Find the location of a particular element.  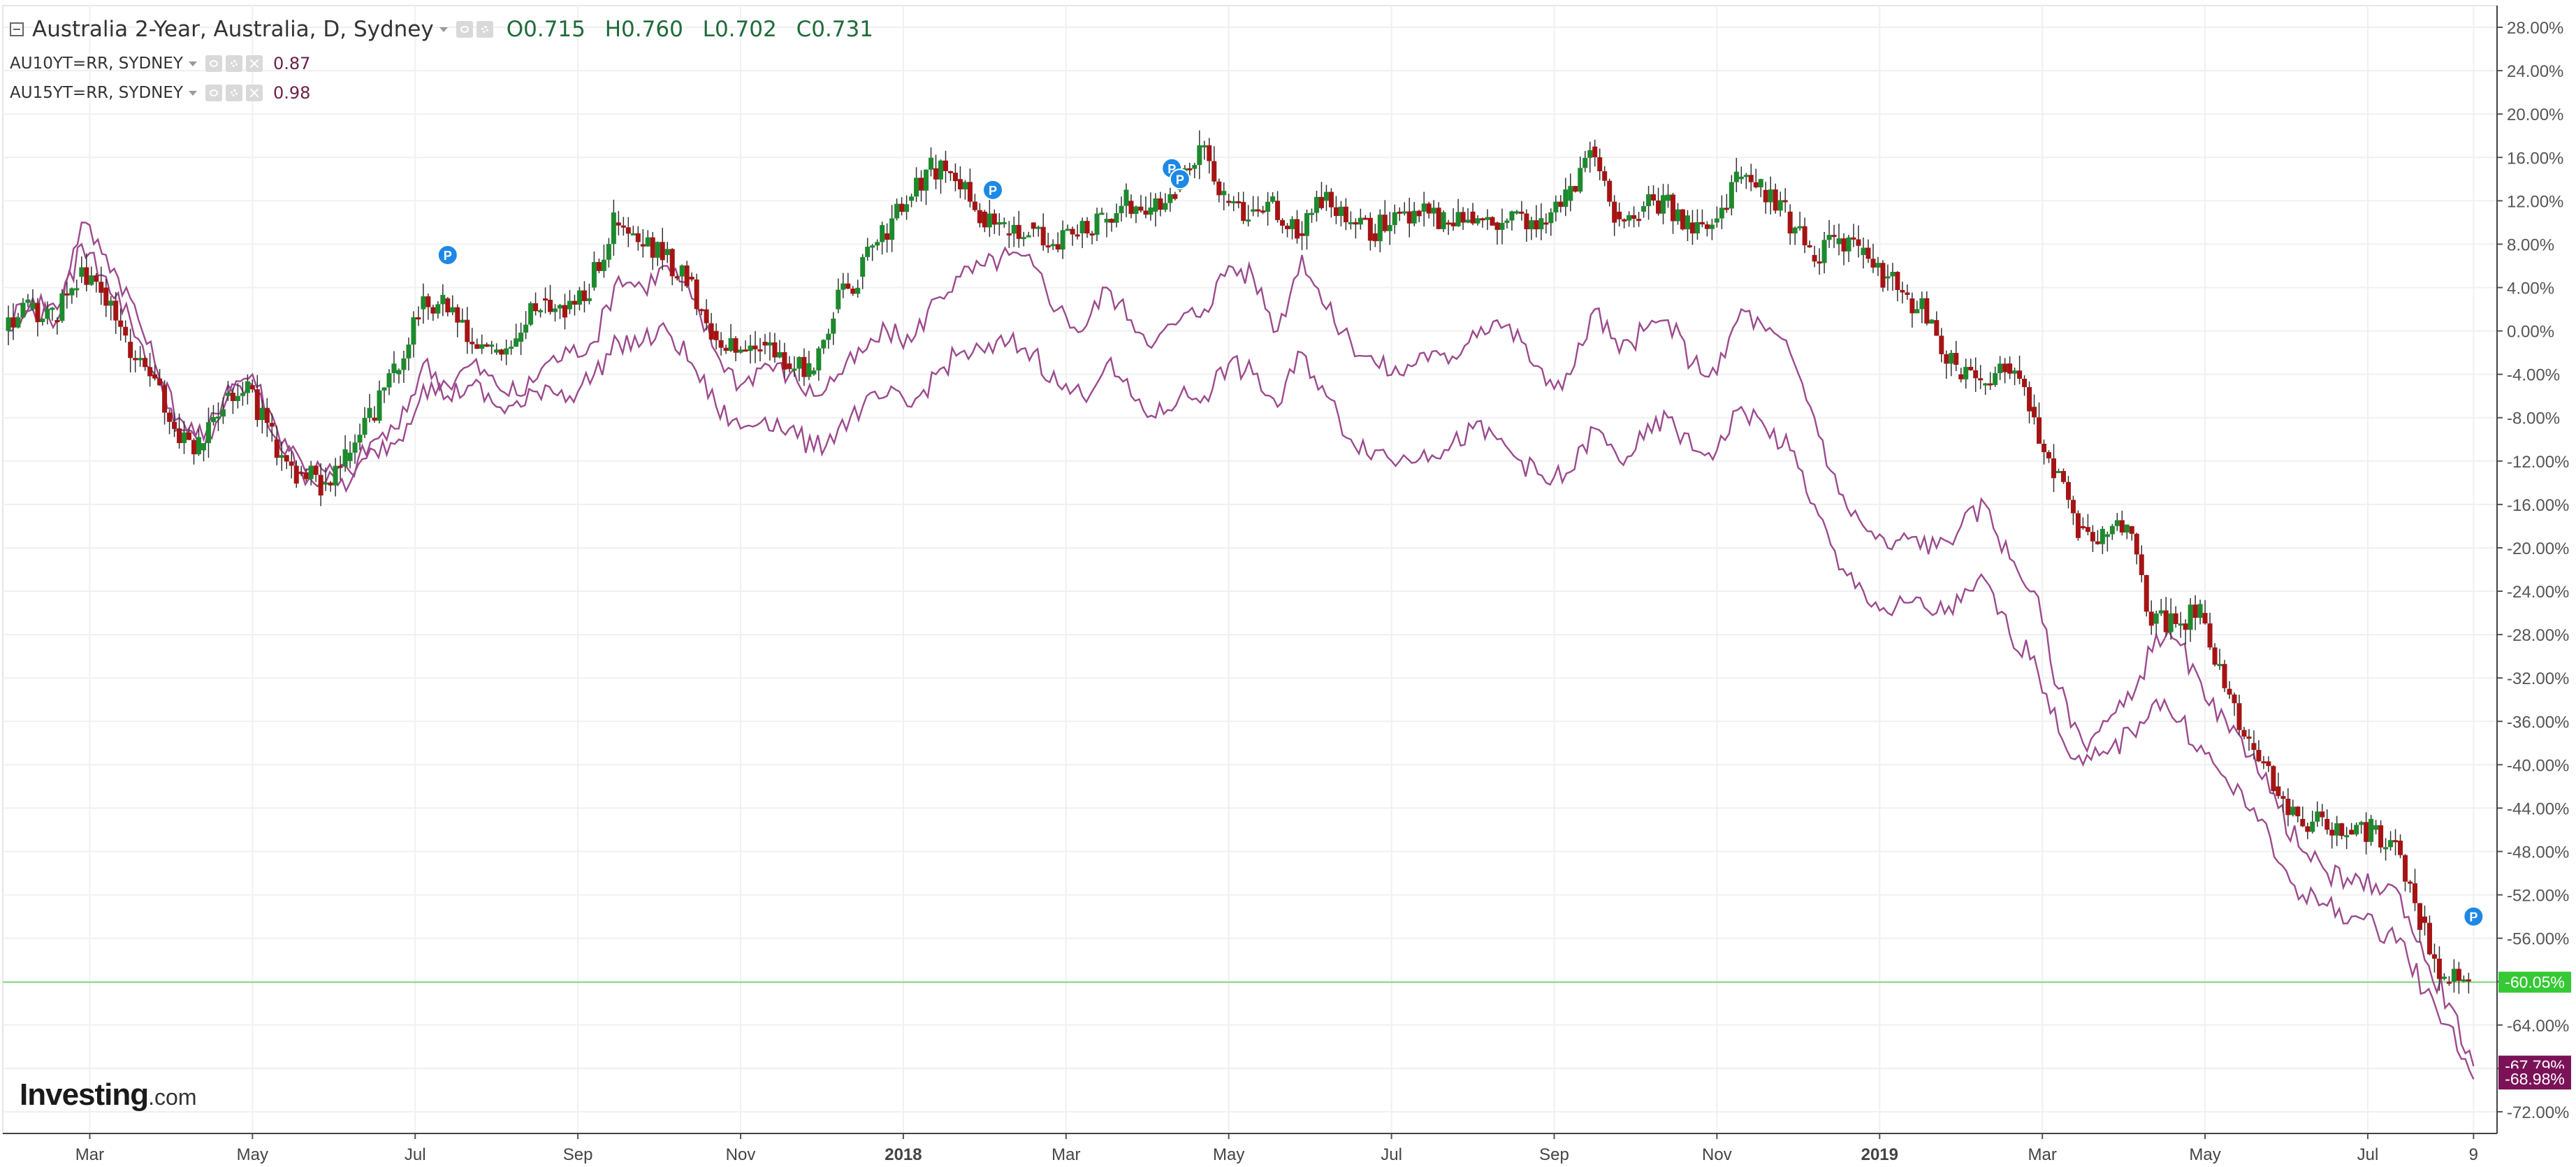

main-series-title: Australia 2-Year, Australia, D, Sydney is located at coordinates (233, 29).